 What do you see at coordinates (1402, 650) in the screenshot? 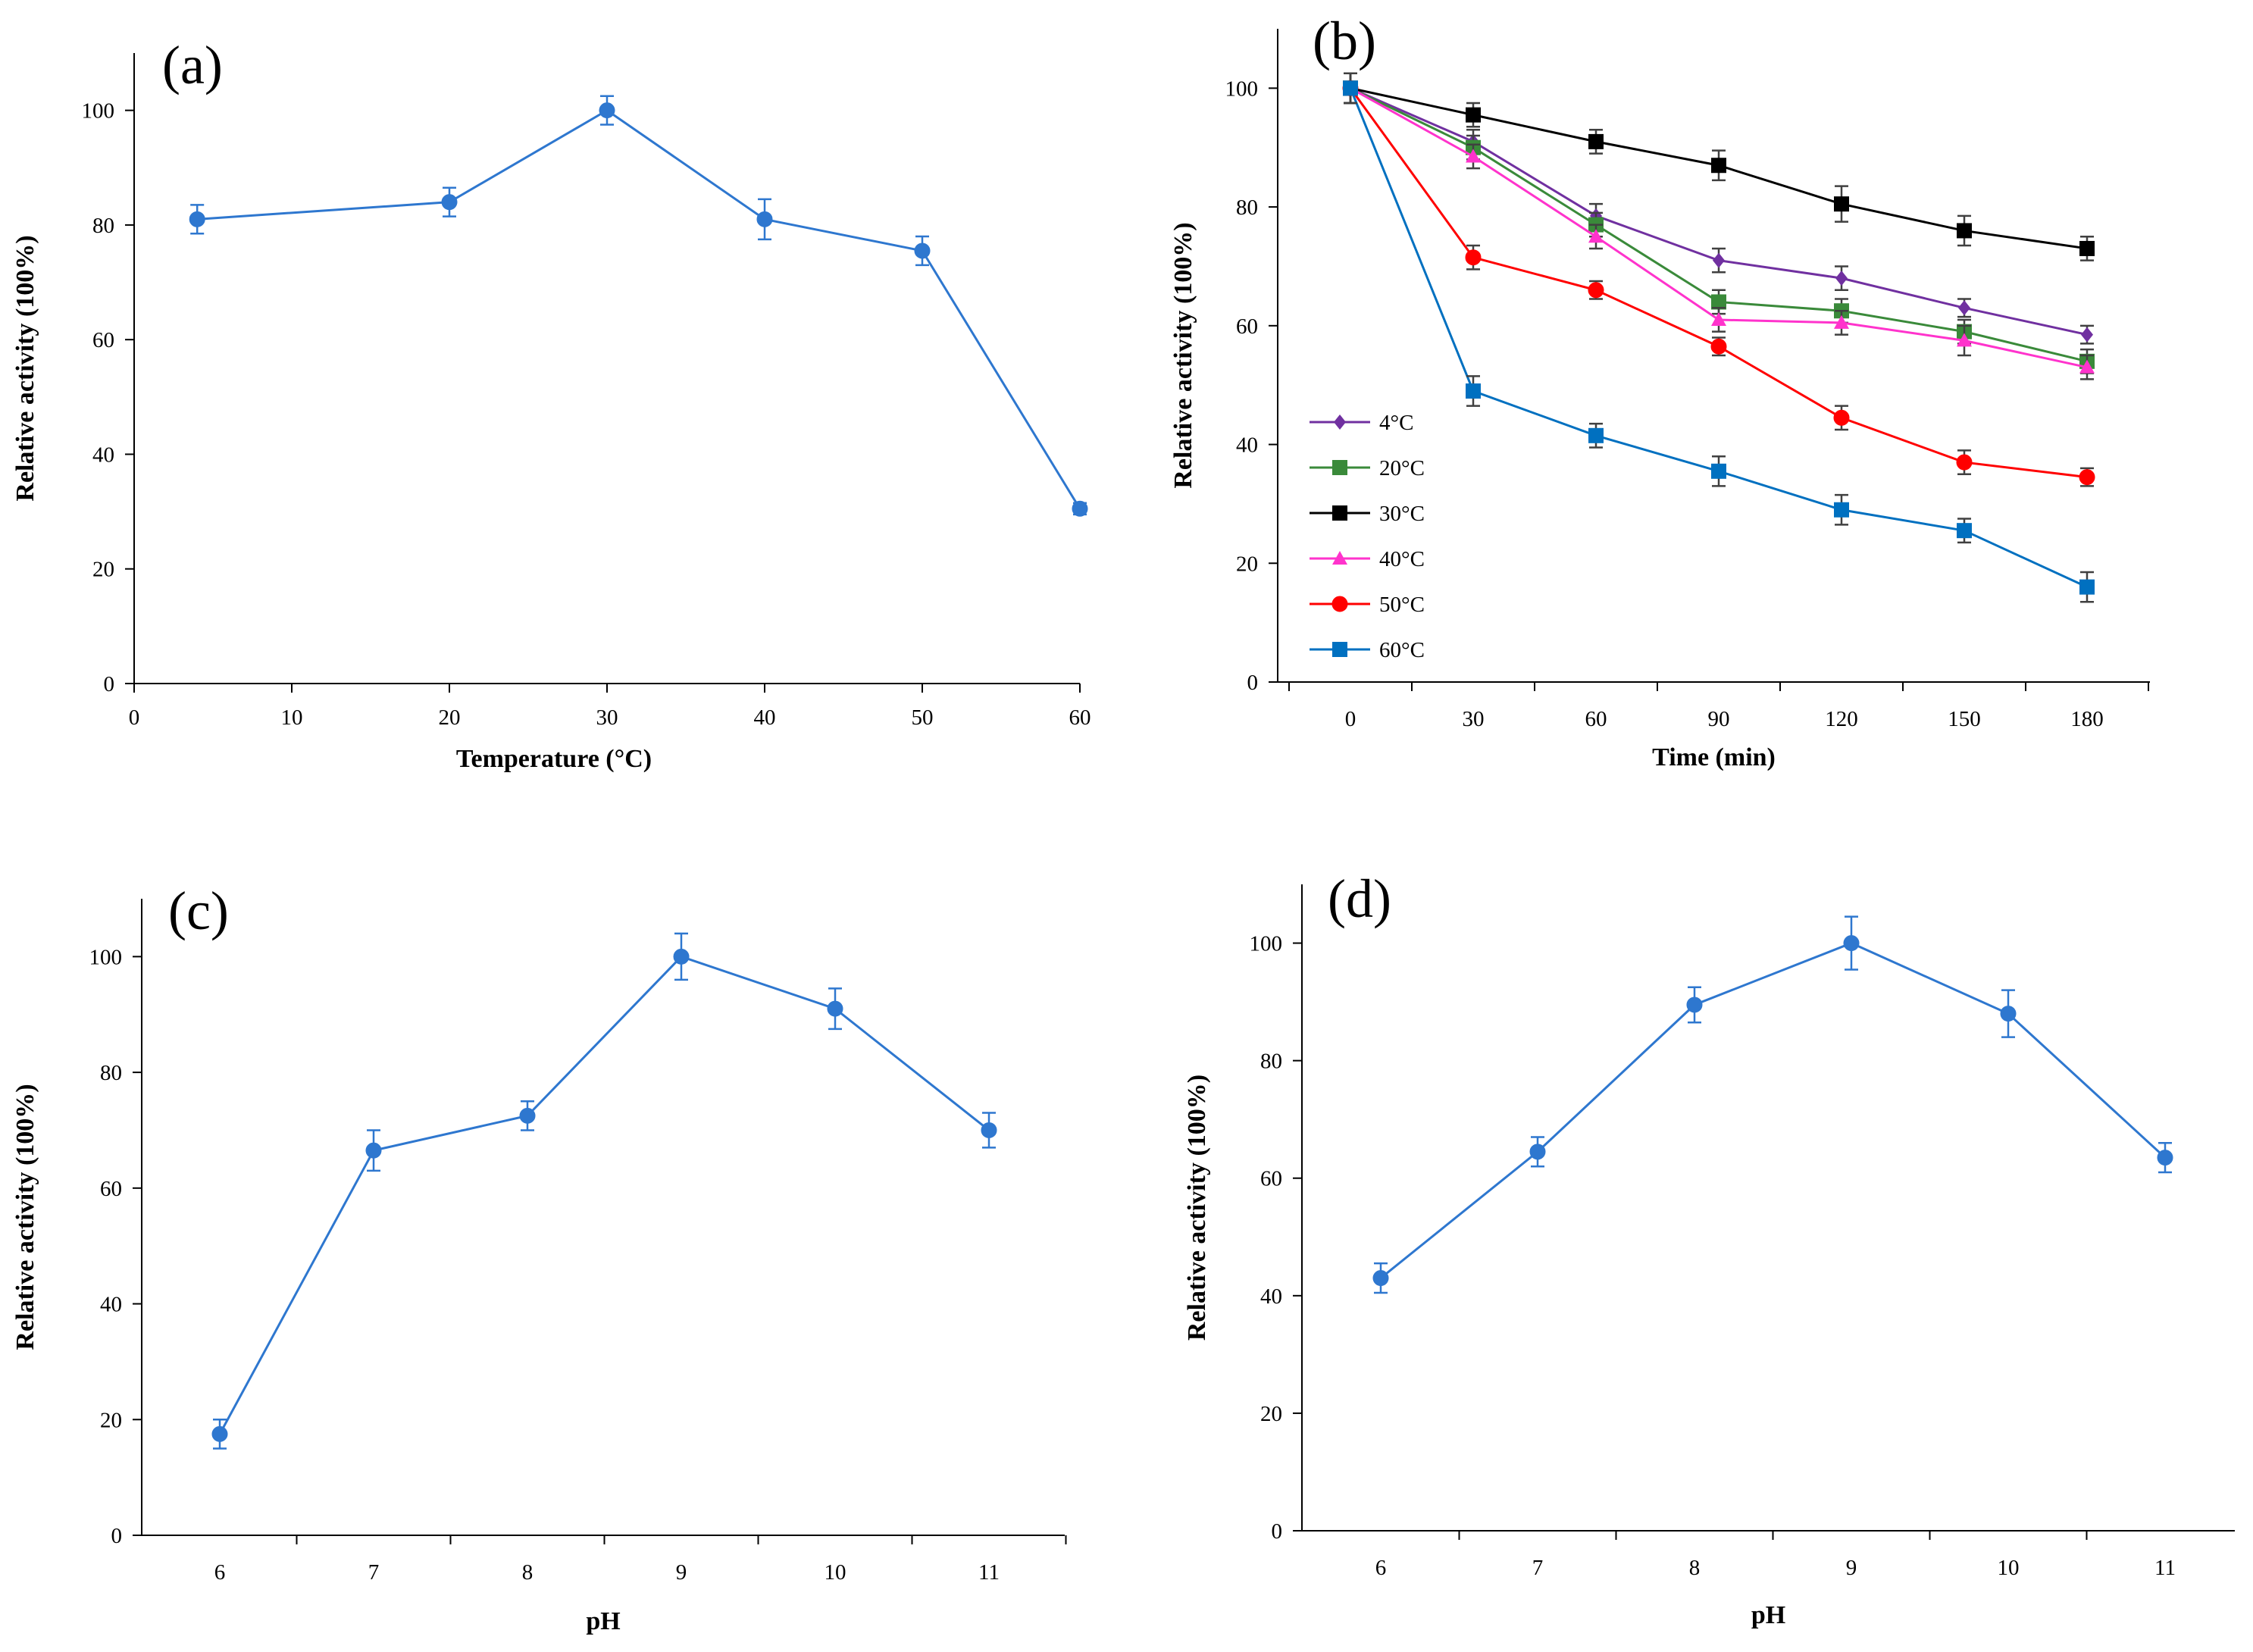
I see `legend-label: 60°C` at bounding box center [1402, 650].